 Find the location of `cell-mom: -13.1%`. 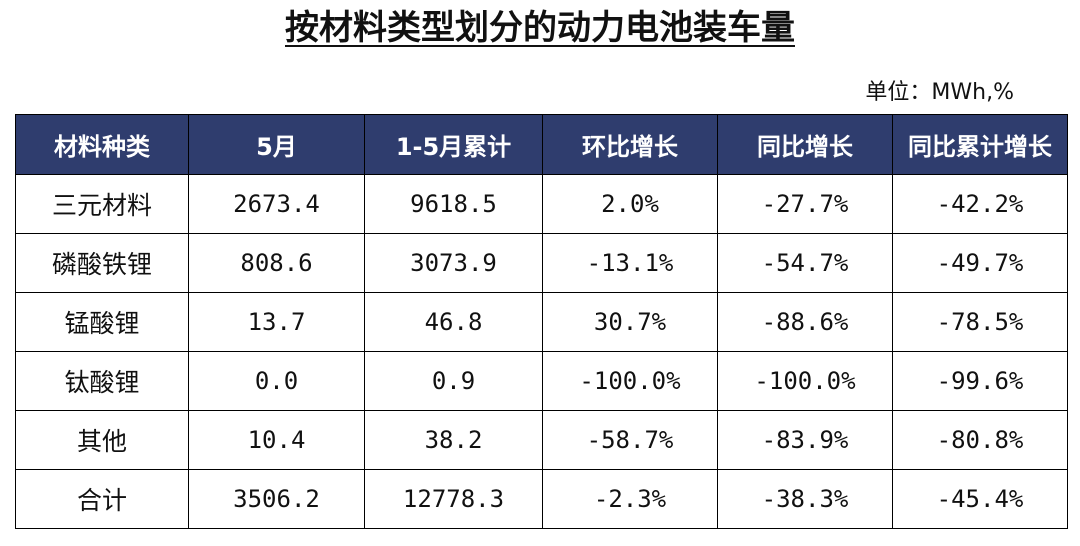

cell-mom: -13.1% is located at coordinates (630, 263).